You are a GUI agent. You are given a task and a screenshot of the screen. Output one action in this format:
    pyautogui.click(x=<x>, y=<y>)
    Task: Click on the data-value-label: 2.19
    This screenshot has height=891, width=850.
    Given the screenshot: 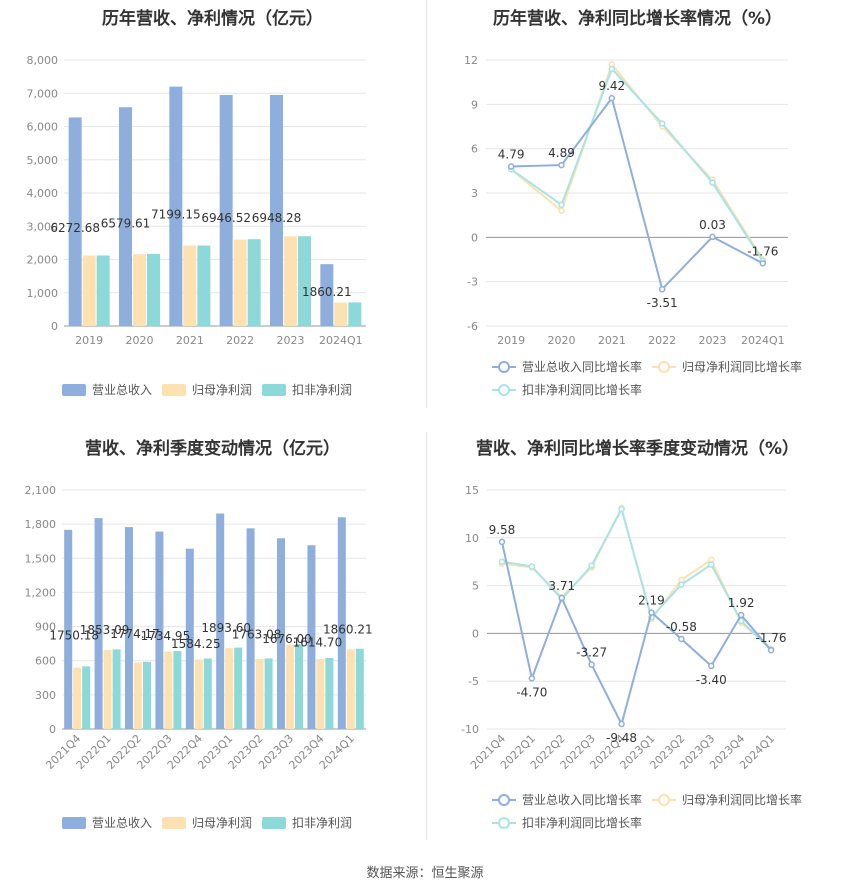 What is the action you would take?
    pyautogui.click(x=651, y=600)
    